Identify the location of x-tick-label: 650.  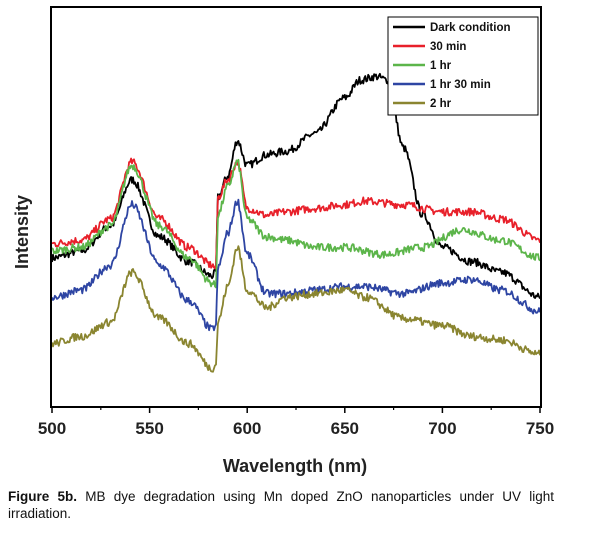
(345, 428).